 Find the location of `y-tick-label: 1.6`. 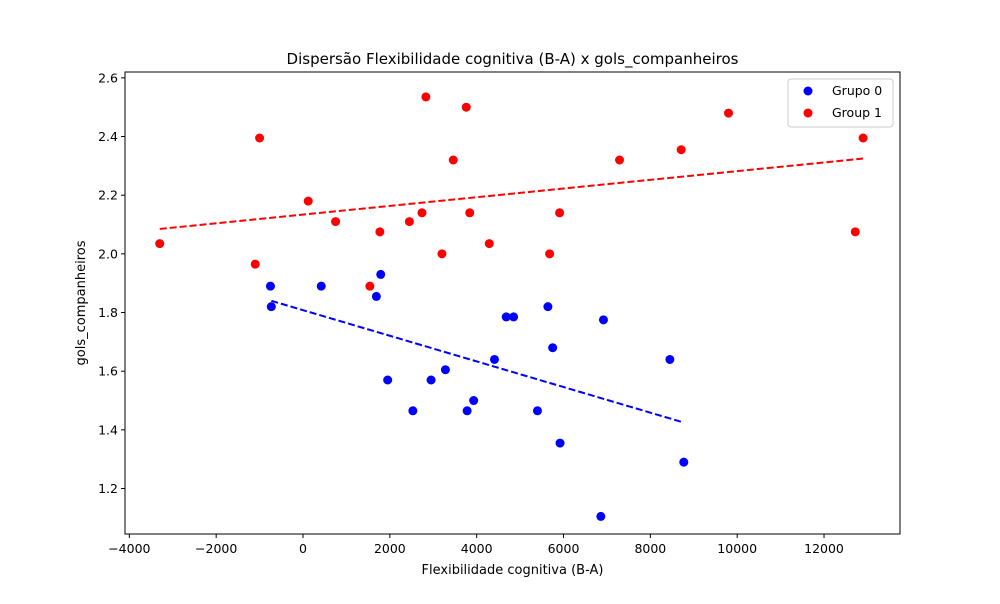

y-tick-label: 1.6 is located at coordinates (108, 371).